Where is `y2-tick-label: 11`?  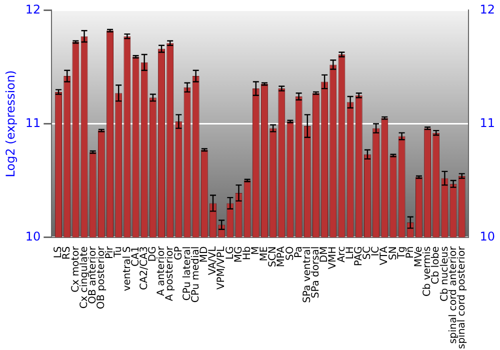
y2-tick-label: 11 is located at coordinates (488, 123).